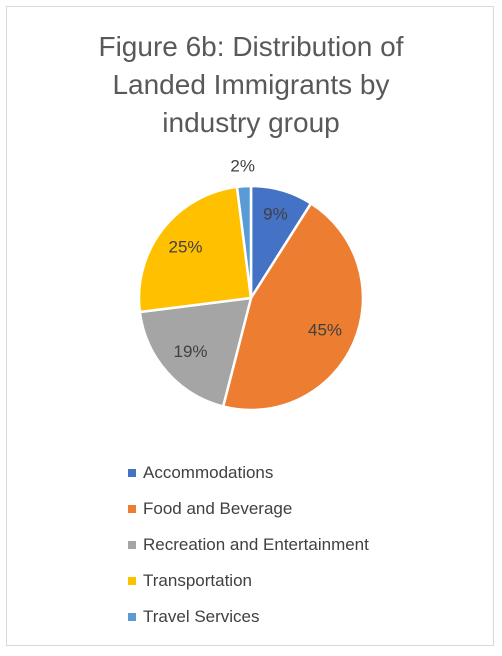  I want to click on pie-slice-travel-services, so click(244, 242).